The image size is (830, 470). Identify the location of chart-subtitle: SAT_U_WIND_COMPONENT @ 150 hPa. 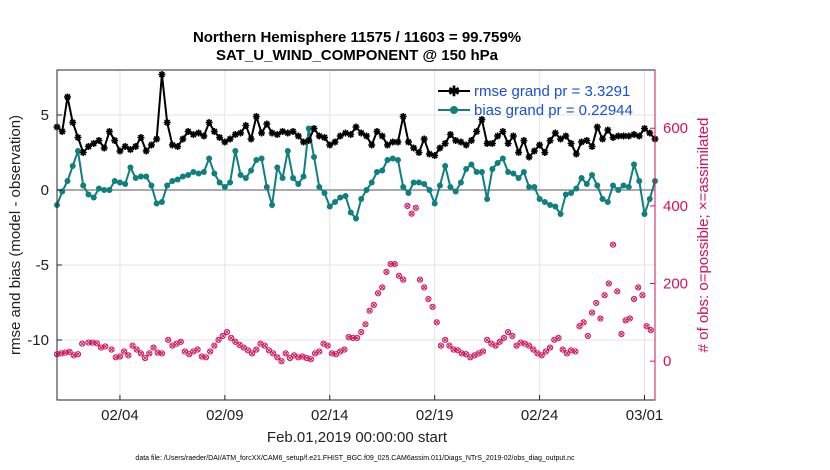
(357, 55).